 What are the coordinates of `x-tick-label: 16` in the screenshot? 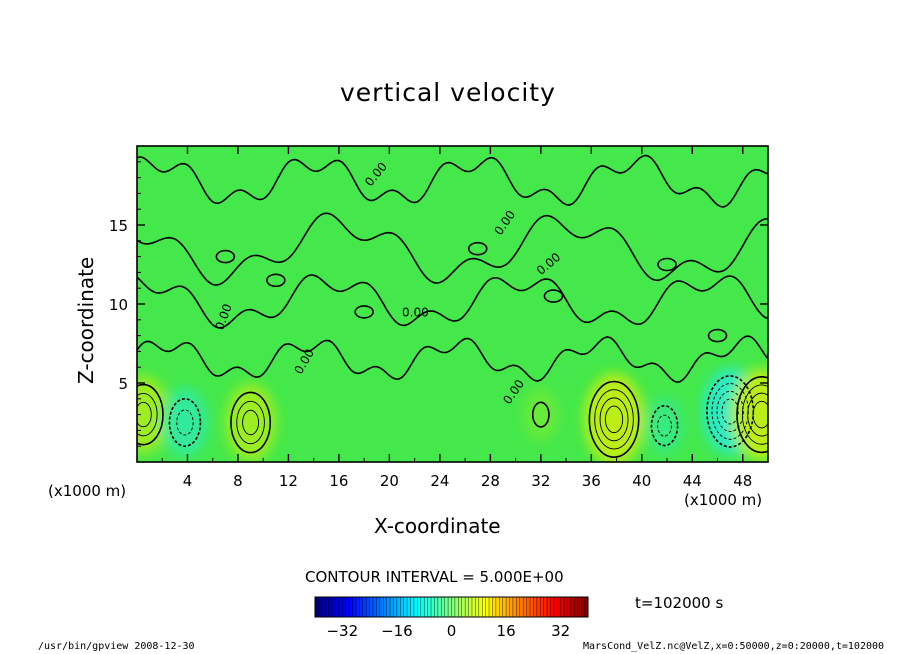 It's located at (338, 481).